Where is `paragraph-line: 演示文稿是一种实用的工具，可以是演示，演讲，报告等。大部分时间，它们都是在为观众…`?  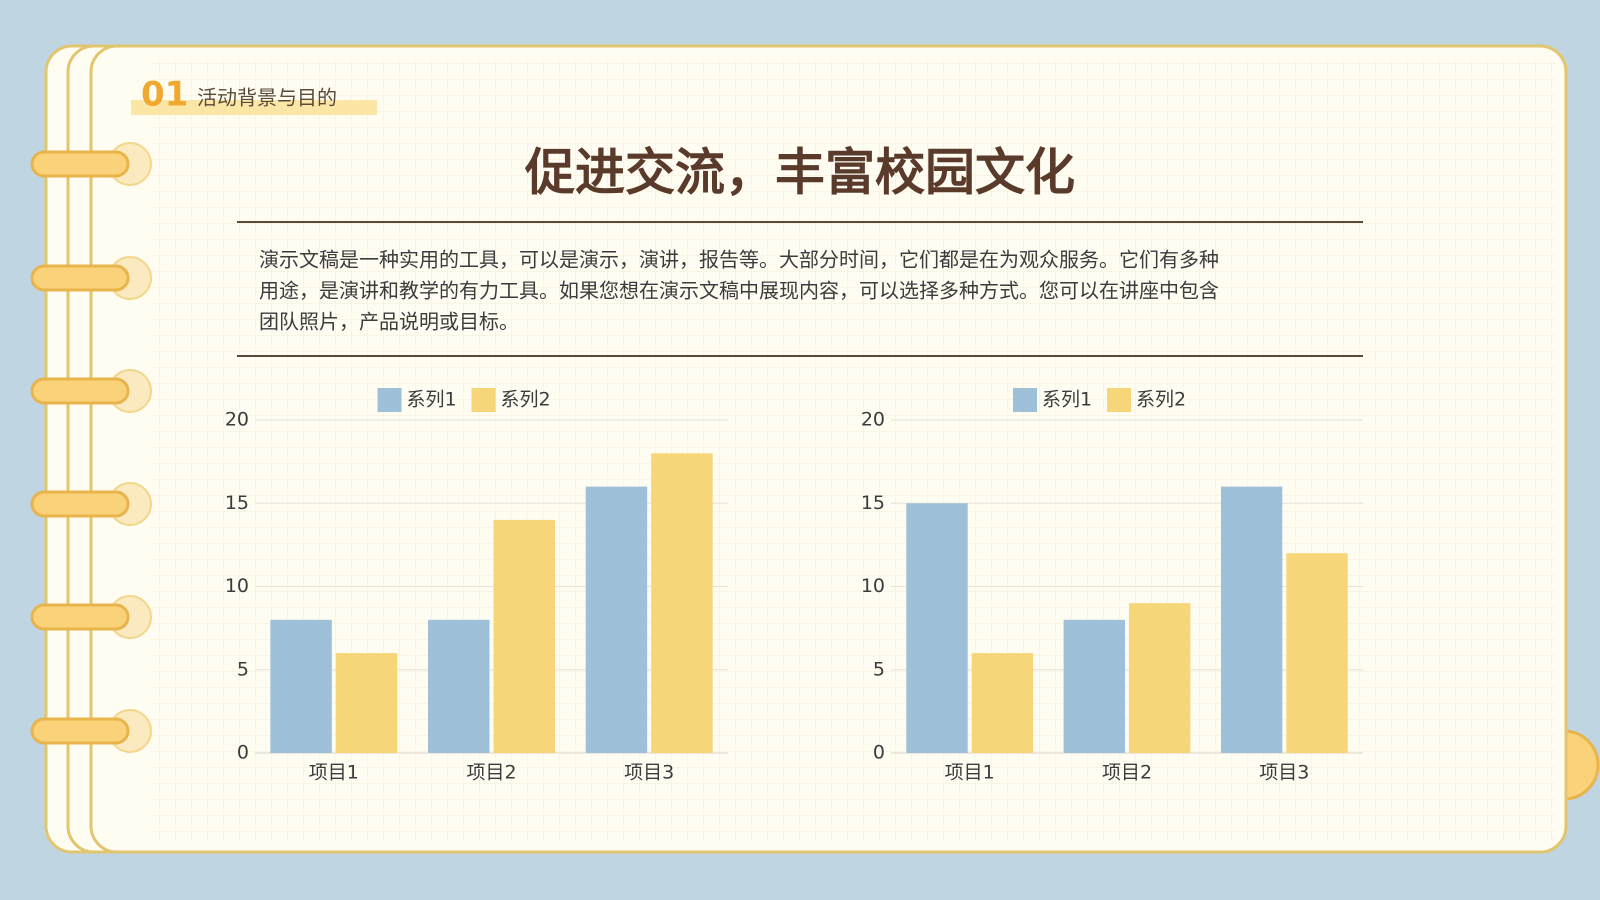 paragraph-line: 演示文稿是一种实用的工具，可以是演示，演讲，报告等。大部分时间，它们都是在为观众… is located at coordinates (739, 260).